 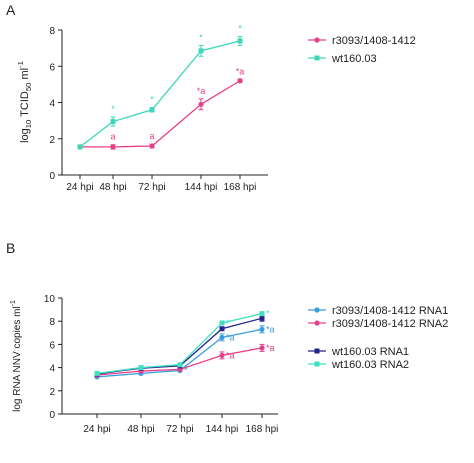 What do you see at coordinates (390, 311) in the screenshot?
I see `legend-label: r3093/1408-1412 RNA1` at bounding box center [390, 311].